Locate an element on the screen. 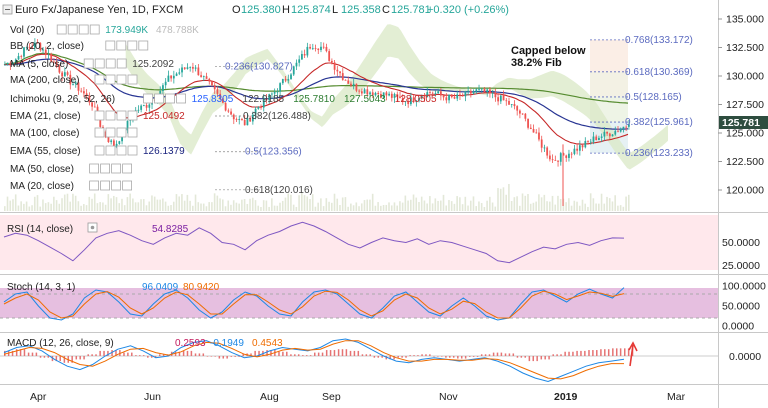  collapse-icon is located at coordinates (7, 9).